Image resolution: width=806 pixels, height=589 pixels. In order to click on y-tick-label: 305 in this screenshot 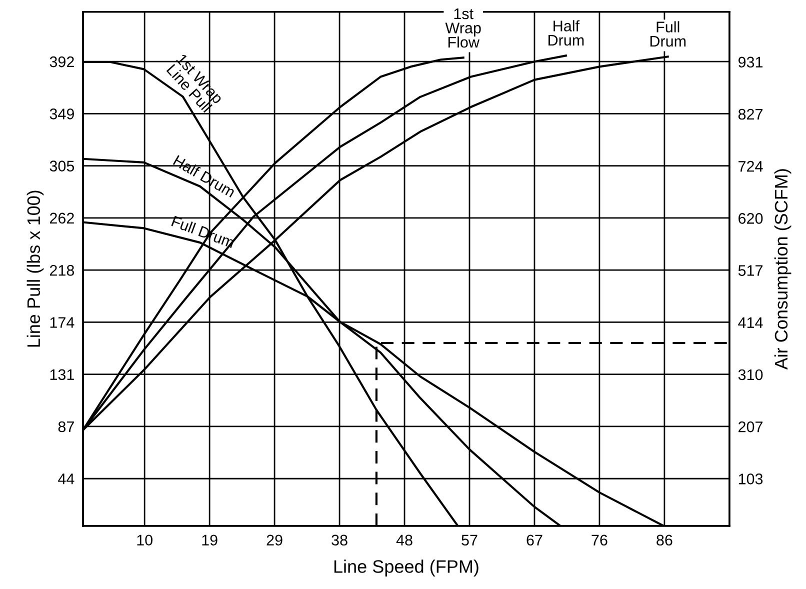, I will do `click(62, 166)`.